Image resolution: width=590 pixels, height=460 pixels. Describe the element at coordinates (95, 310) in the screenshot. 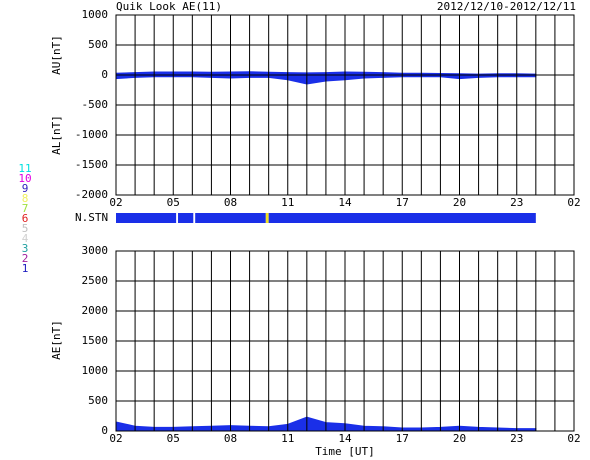

I see `y-tick-label: 2000` at that location.